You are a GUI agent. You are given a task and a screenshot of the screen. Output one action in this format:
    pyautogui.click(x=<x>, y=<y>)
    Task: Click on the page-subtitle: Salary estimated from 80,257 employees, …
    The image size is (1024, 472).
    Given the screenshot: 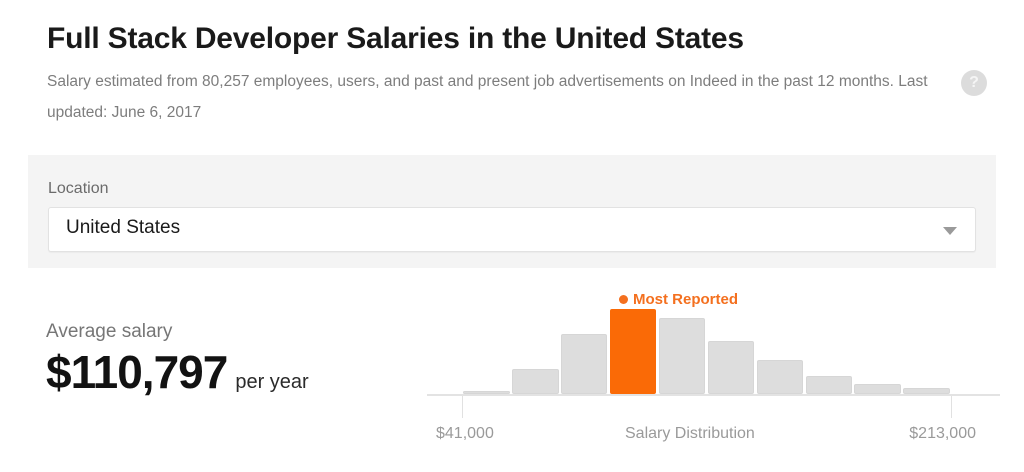 What is the action you would take?
    pyautogui.click(x=487, y=97)
    